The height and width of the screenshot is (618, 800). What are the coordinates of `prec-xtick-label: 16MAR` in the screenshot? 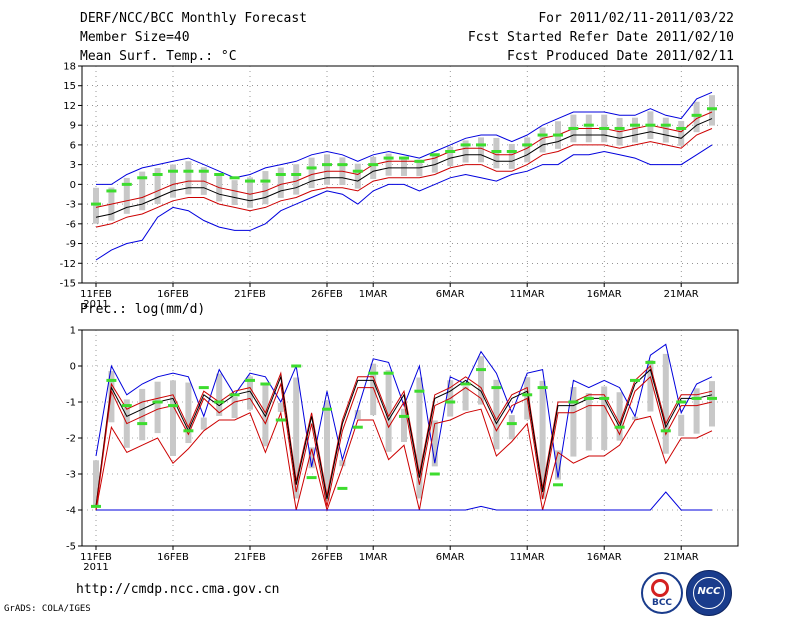 It's located at (604, 557).